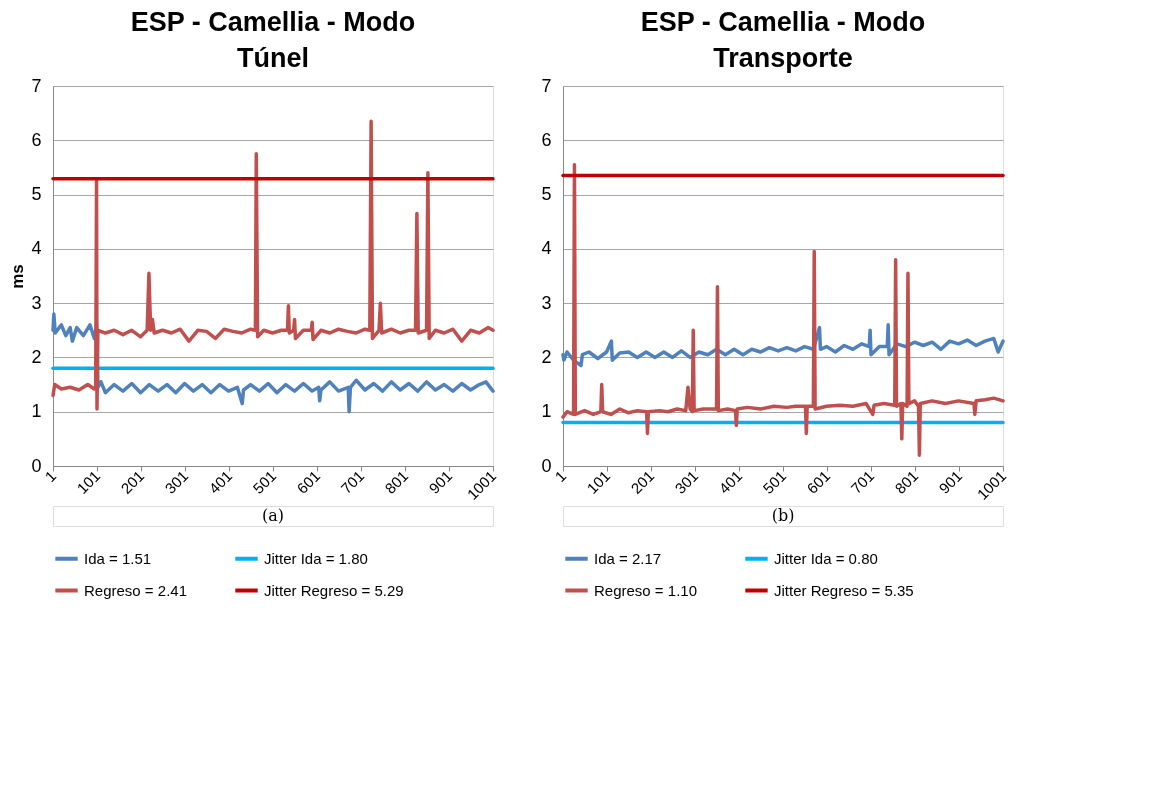 Image resolution: width=1154 pixels, height=806 pixels. Describe the element at coordinates (645, 590) in the screenshot. I see `legend-label: Regreso = 1.10` at that location.